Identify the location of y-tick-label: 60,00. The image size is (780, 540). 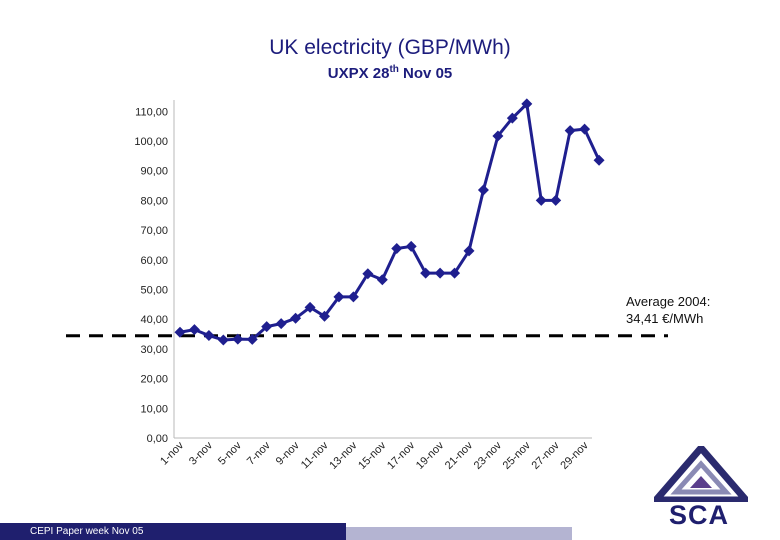
(154, 261).